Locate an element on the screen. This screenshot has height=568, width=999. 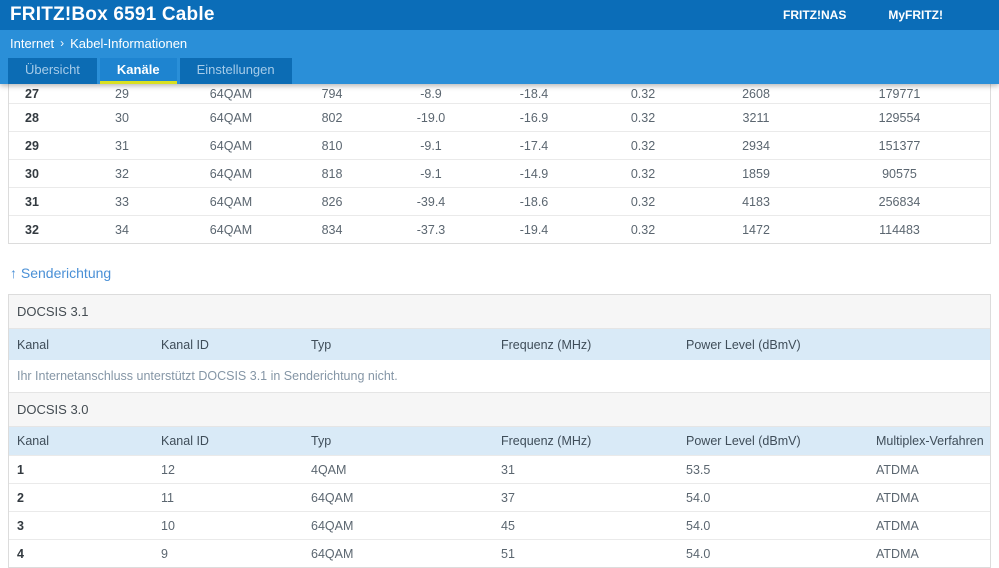
table-cell: 256834 is located at coordinates (899, 201).